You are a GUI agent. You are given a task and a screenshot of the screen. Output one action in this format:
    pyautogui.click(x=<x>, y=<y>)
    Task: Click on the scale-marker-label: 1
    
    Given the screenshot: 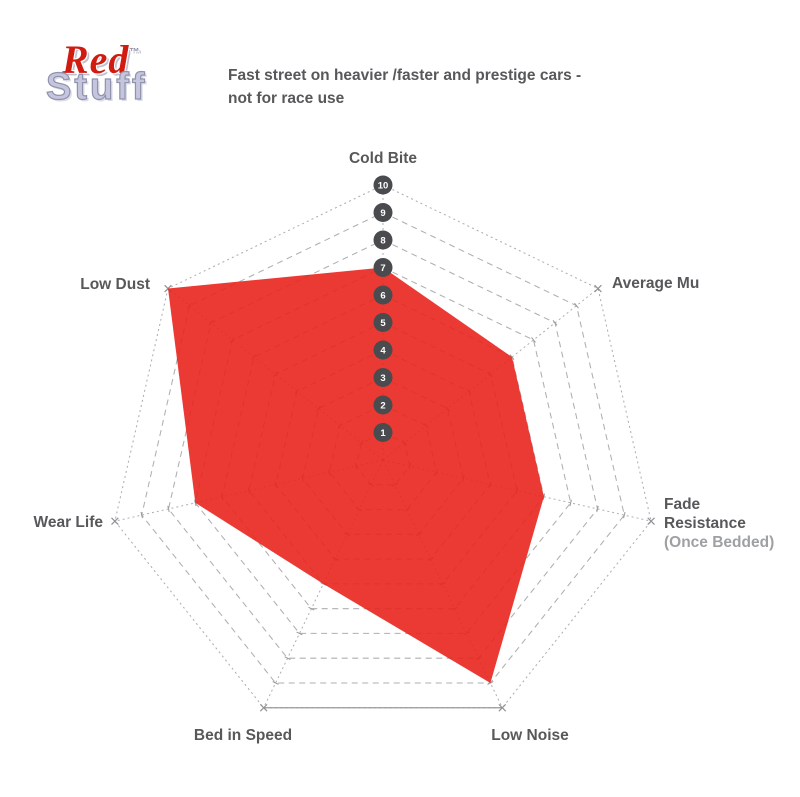 What is the action you would take?
    pyautogui.click(x=383, y=433)
    